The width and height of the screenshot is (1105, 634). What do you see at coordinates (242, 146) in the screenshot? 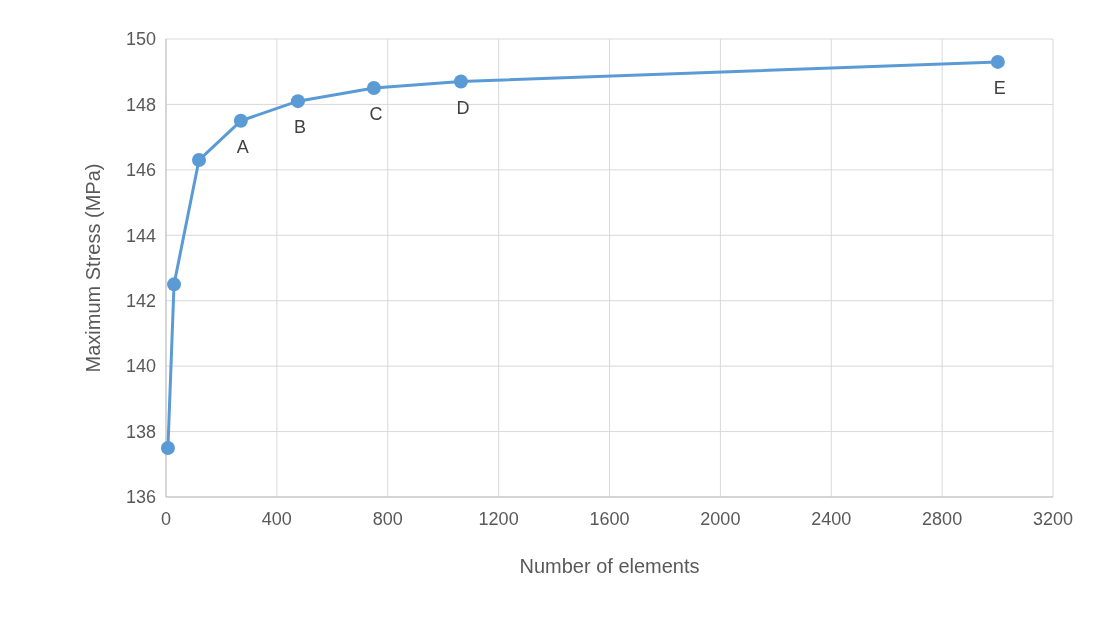
I see `annotation: A` at bounding box center [242, 146].